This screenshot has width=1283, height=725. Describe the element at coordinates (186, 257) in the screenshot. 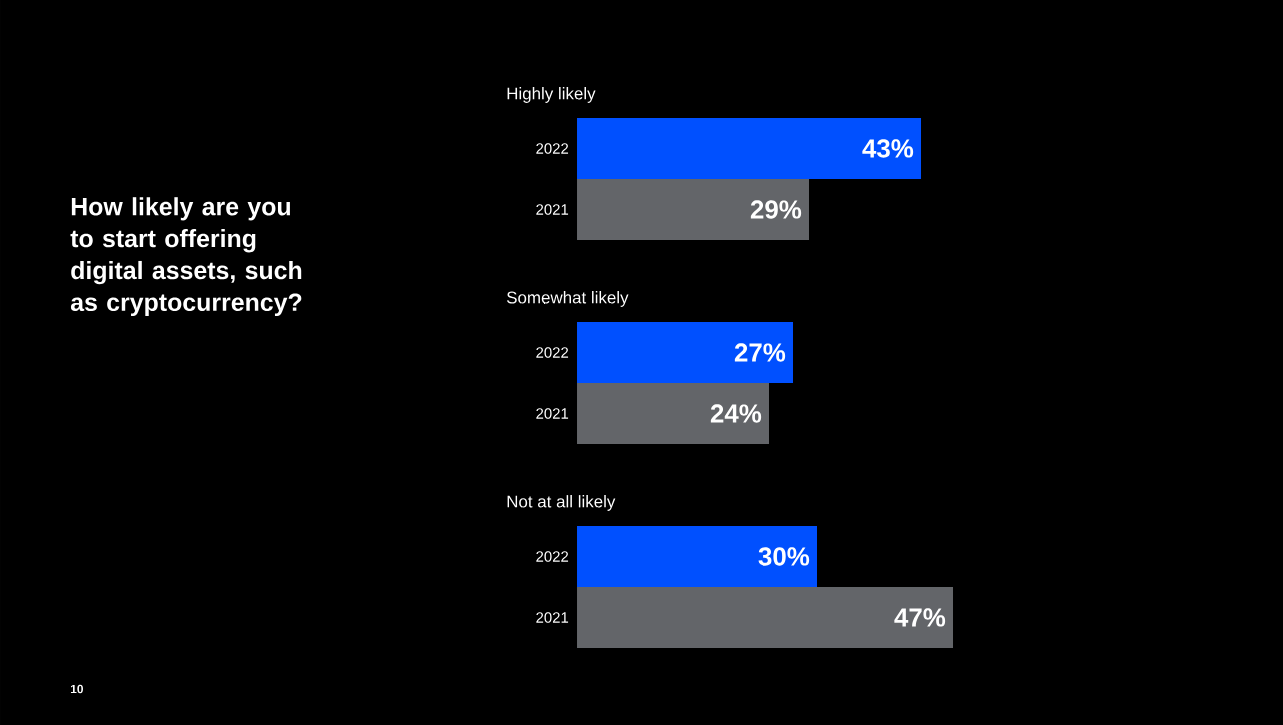

I see `text: How likely are you to start offering digital assets, such as cryptocurrency?` at that location.